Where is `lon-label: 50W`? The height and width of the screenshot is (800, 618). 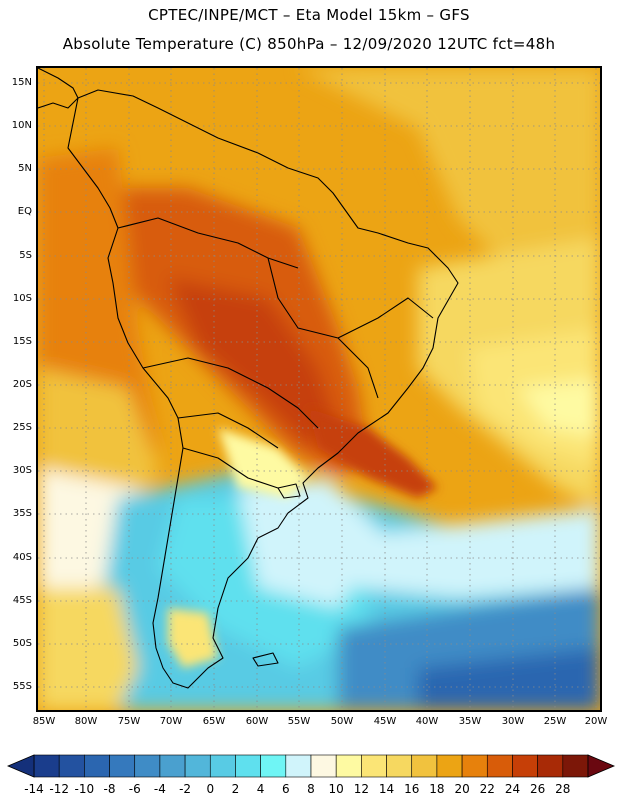
lon-label: 50W is located at coordinates (342, 721).